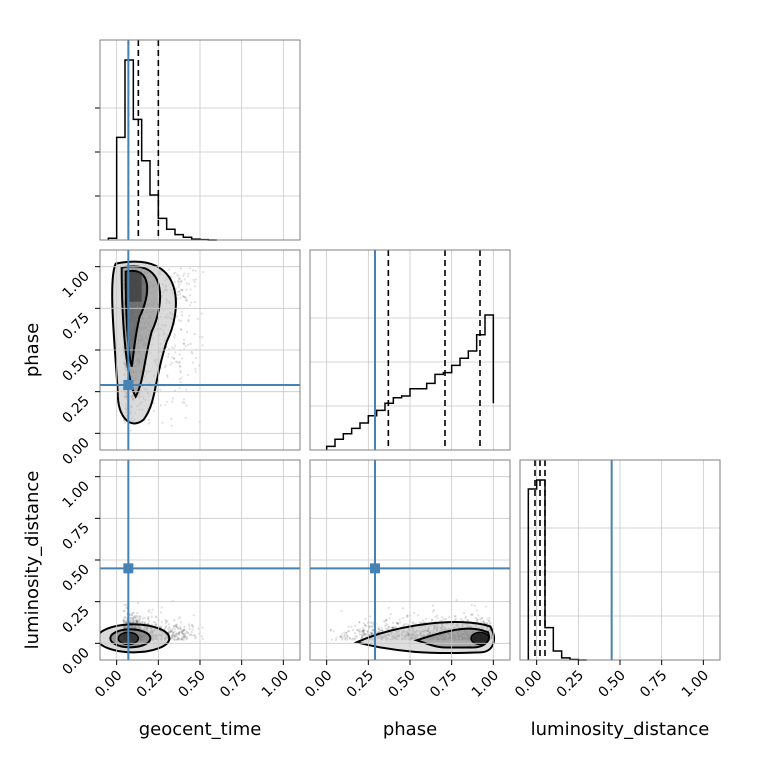  What do you see at coordinates (200, 140) in the screenshot?
I see `panel-frame` at bounding box center [200, 140].